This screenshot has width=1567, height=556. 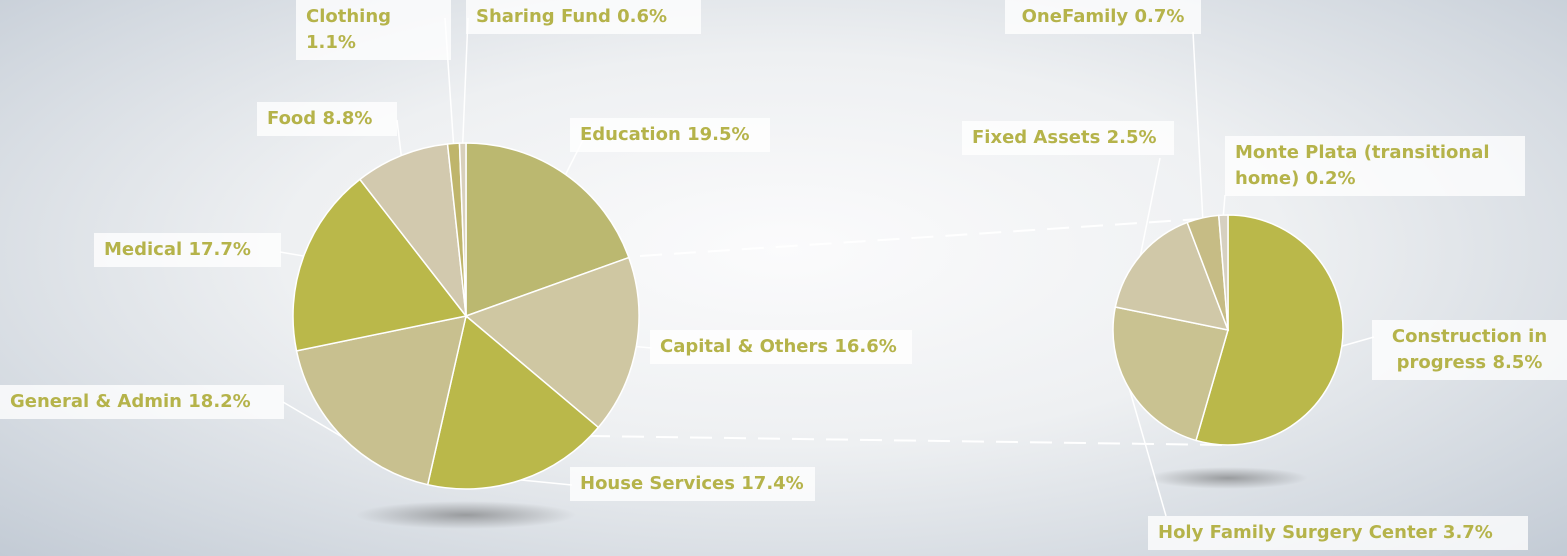 I want to click on value-label: 17.4%, so click(x=772, y=483).